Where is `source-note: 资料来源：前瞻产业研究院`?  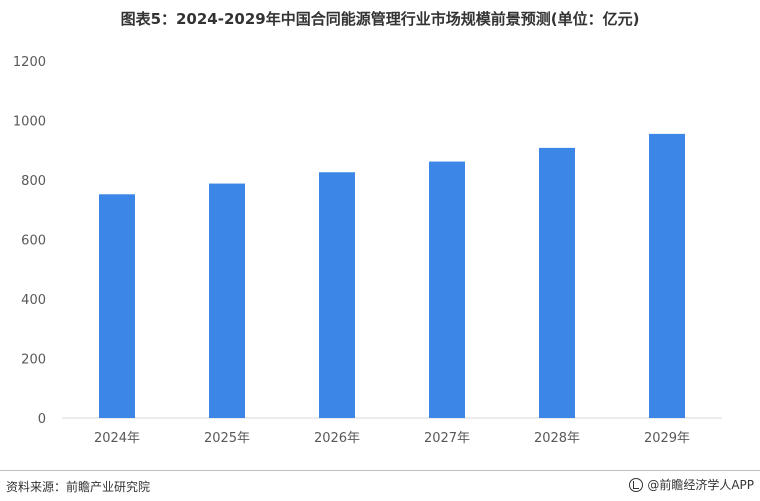
source-note: 资料来源：前瞻产业研究院 is located at coordinates (78, 487).